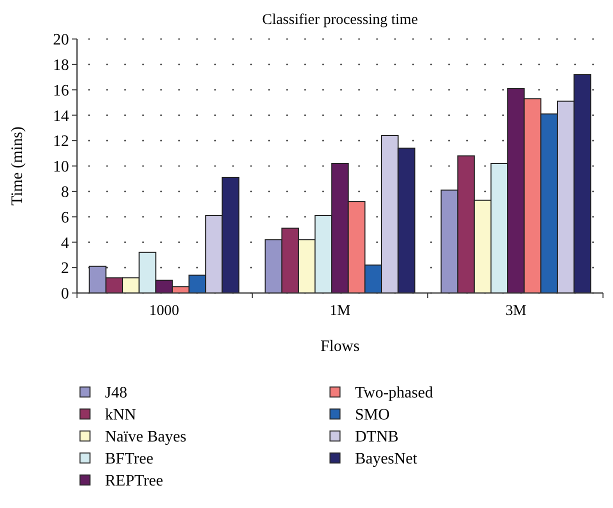 This screenshot has height=508, width=613. Describe the element at coordinates (340, 346) in the screenshot. I see `x-axis-title: Flows` at that location.